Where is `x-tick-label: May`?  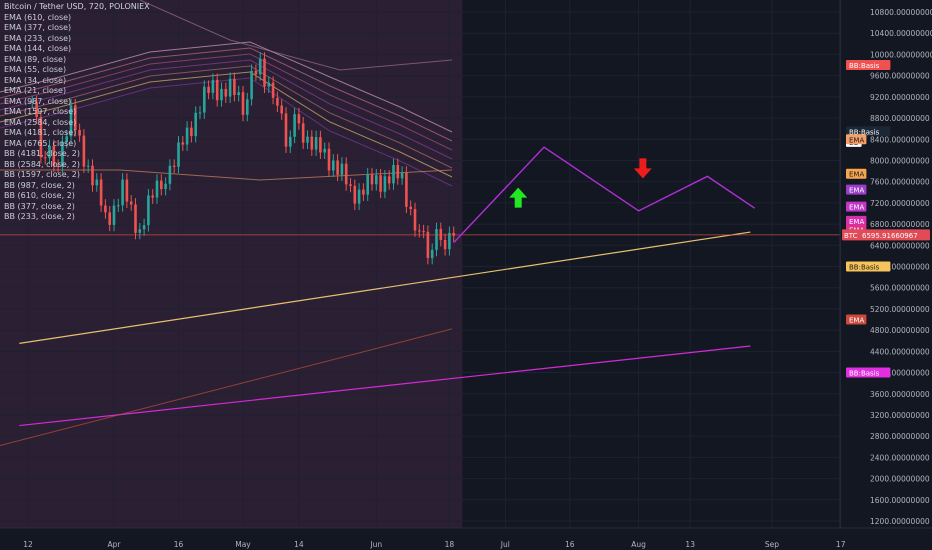 x-tick-label: May is located at coordinates (243, 544).